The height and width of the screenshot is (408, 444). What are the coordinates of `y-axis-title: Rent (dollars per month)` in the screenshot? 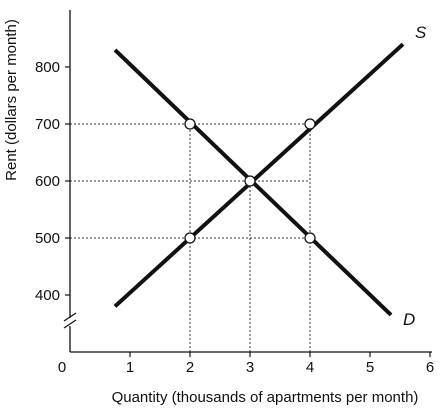 It's located at (11, 100).